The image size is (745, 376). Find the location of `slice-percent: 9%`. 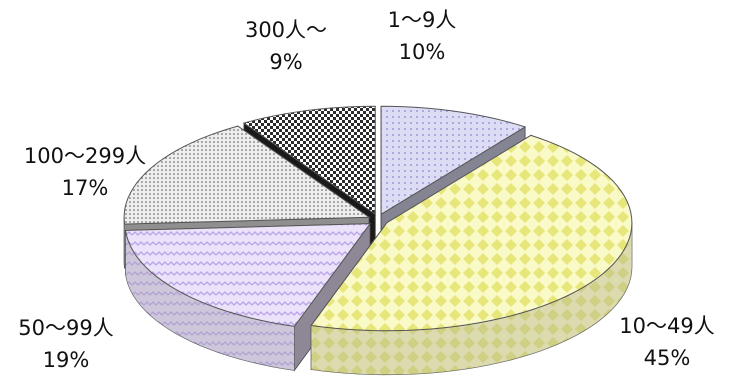

slice-percent: 9% is located at coordinates (286, 62).